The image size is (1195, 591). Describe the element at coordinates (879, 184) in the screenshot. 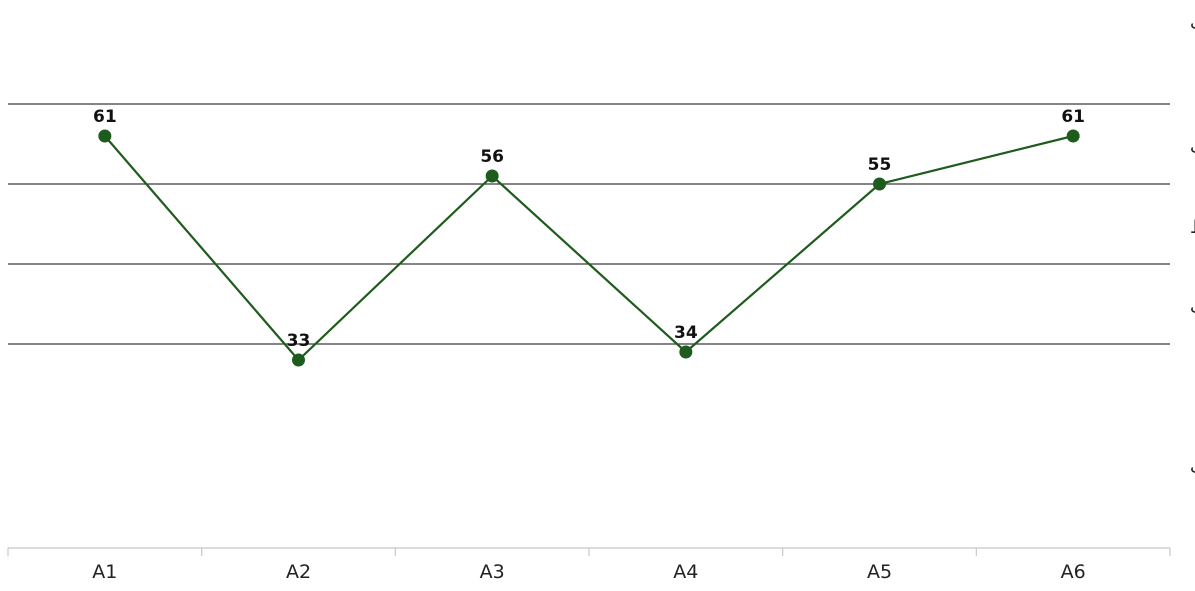

I see `data-point-a5` at that location.